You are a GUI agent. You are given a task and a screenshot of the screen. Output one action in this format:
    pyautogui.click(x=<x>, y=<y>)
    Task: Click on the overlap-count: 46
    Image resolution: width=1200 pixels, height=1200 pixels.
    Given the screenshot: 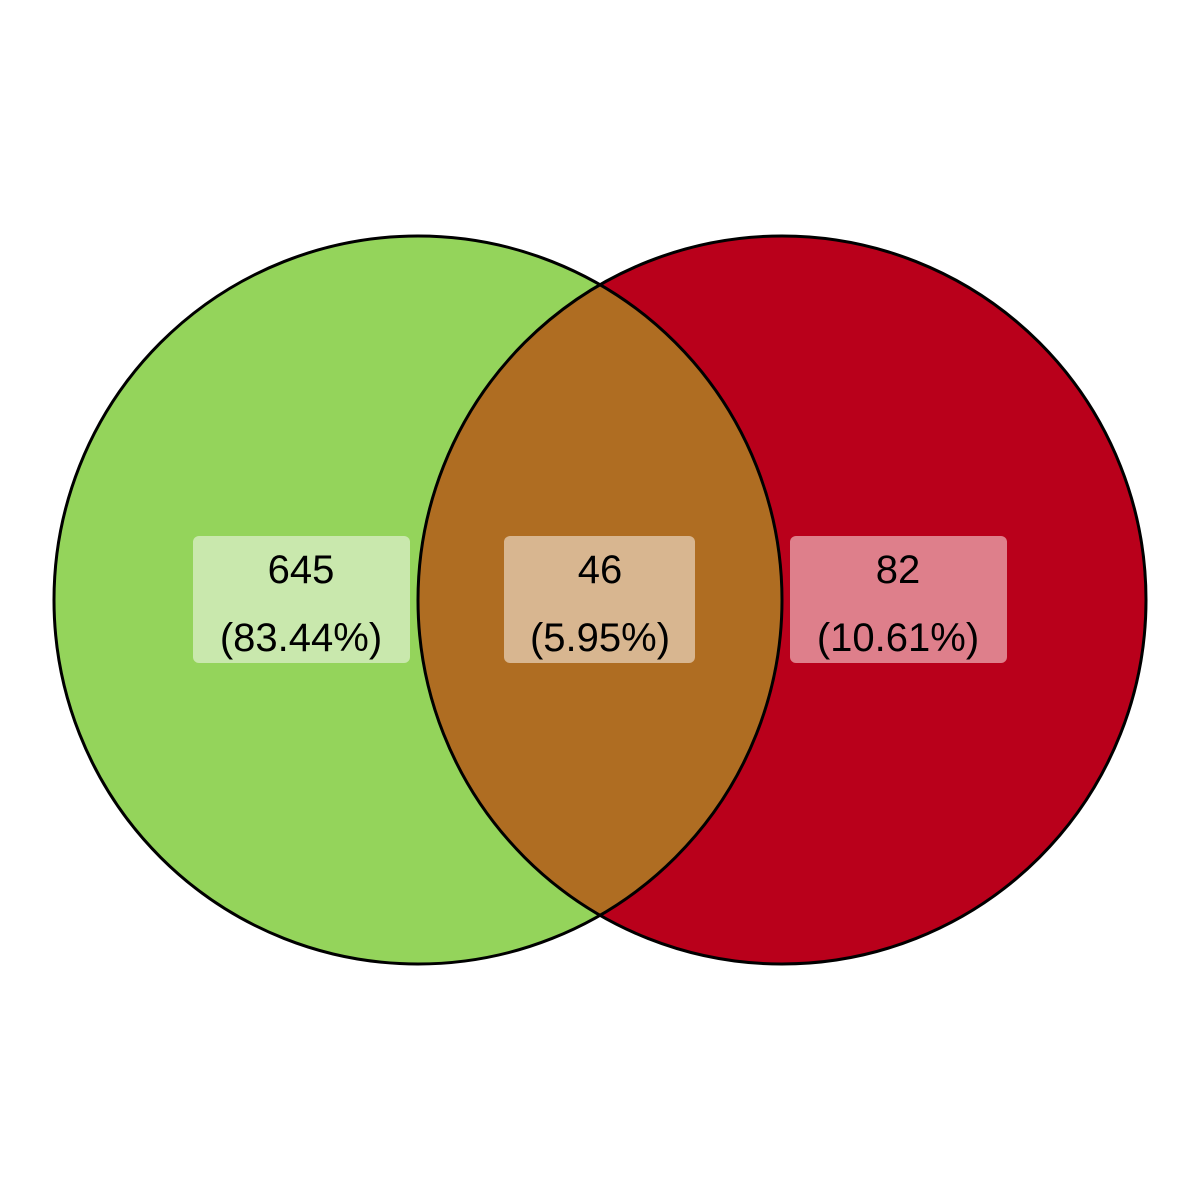 What is the action you would take?
    pyautogui.click(x=600, y=570)
    